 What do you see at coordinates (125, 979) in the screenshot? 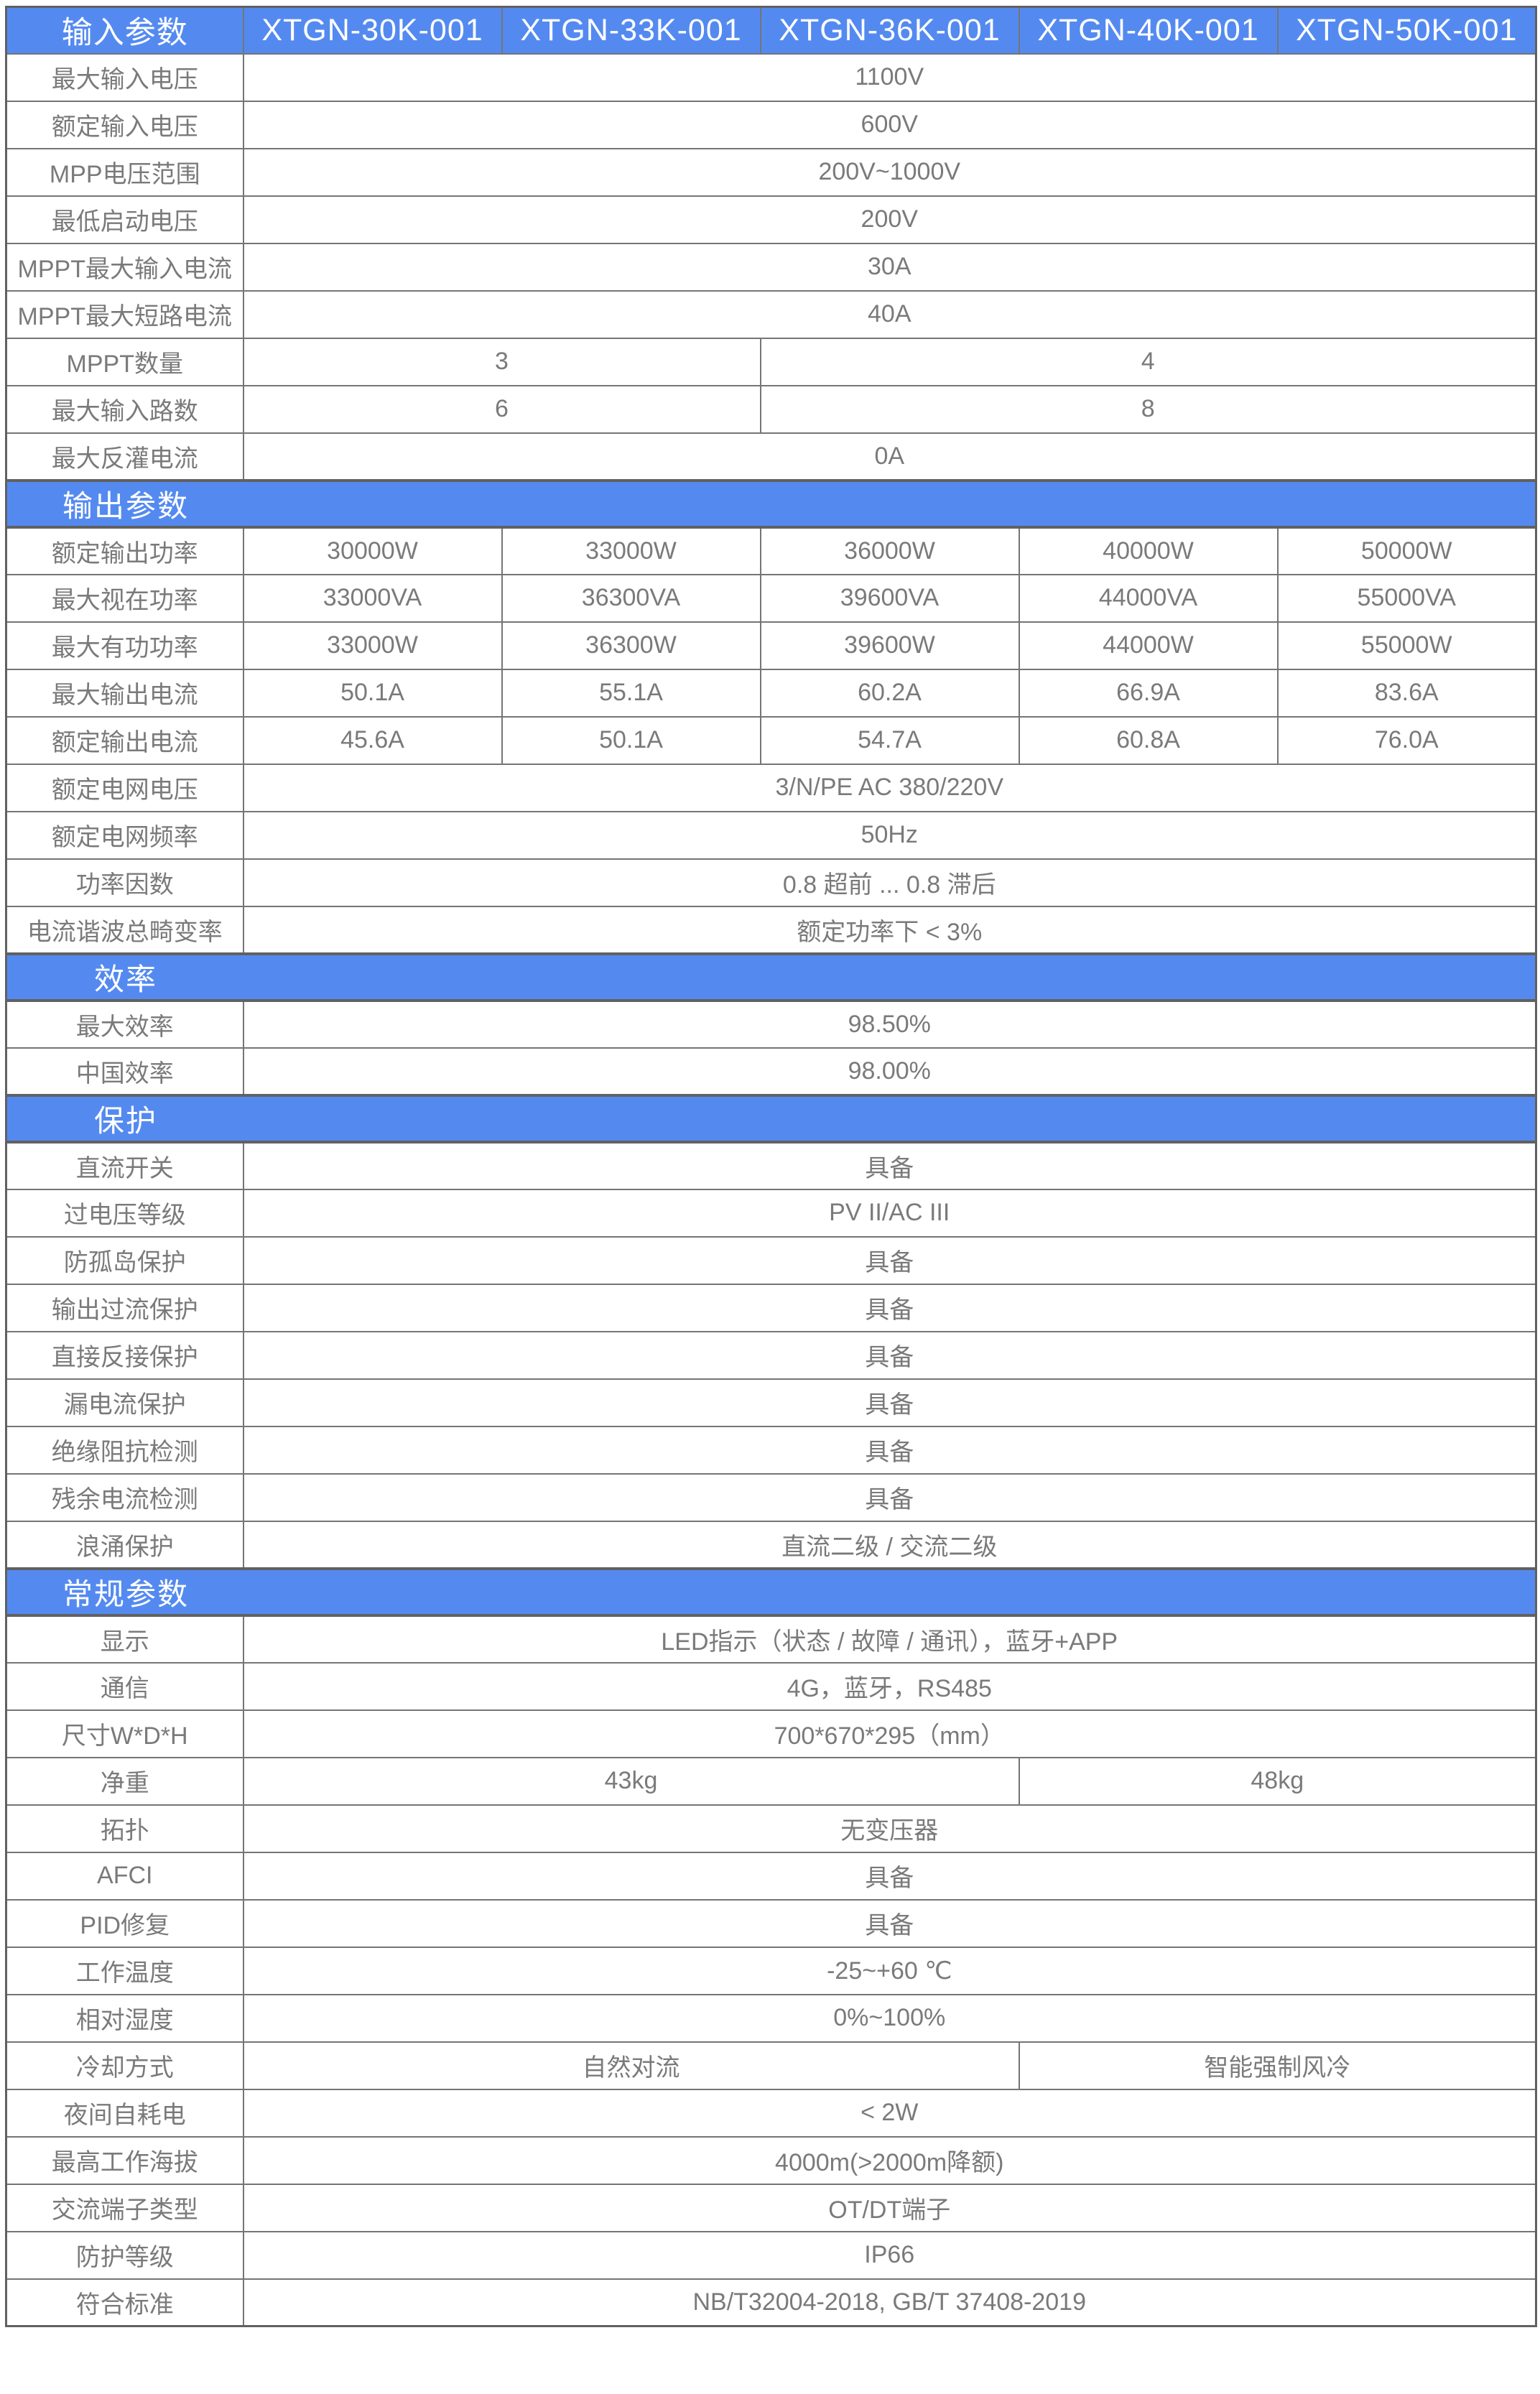
I see `section-title: 效率` at bounding box center [125, 979].